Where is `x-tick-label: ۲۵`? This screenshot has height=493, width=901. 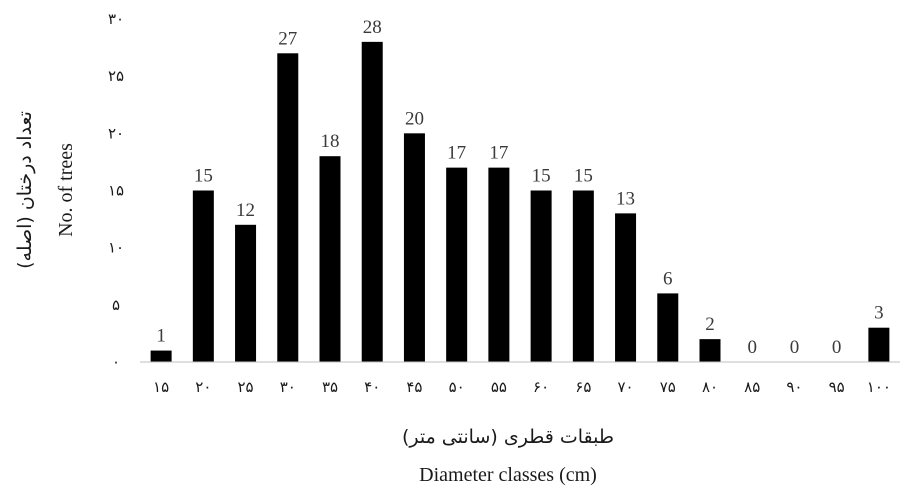 x-tick-label: ۲۵ is located at coordinates (245, 387).